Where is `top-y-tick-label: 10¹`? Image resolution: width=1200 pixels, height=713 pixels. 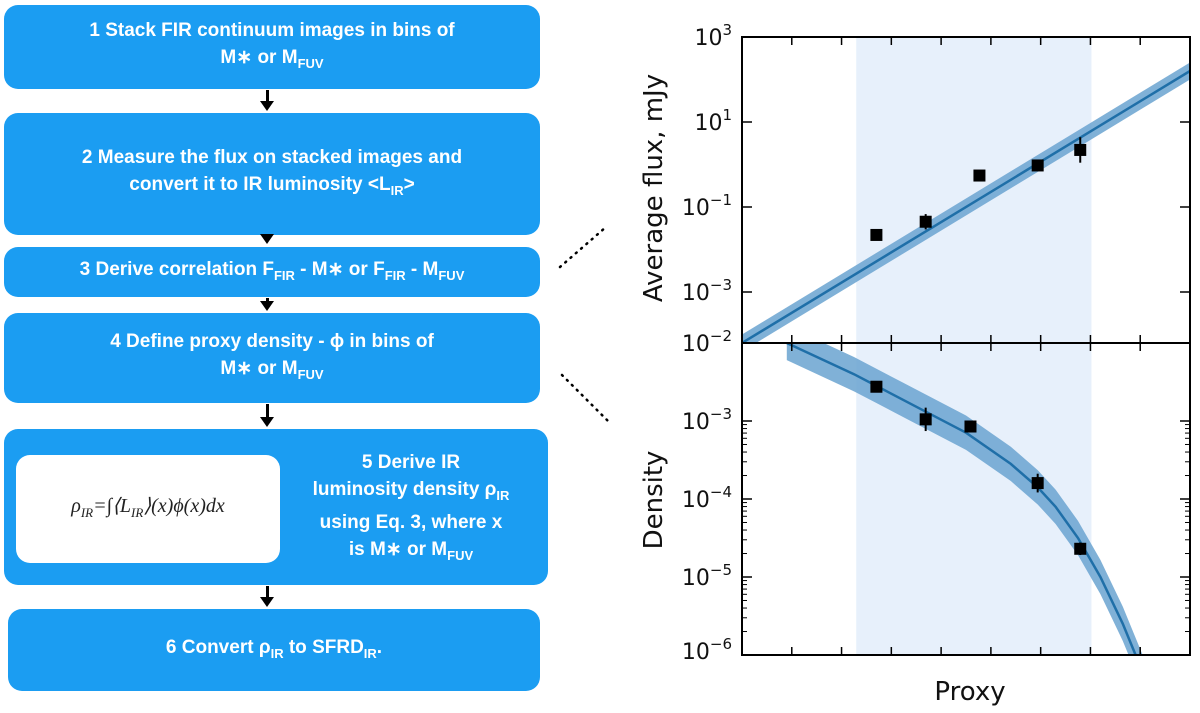
top-y-tick-label: 10¹ is located at coordinates (713, 121).